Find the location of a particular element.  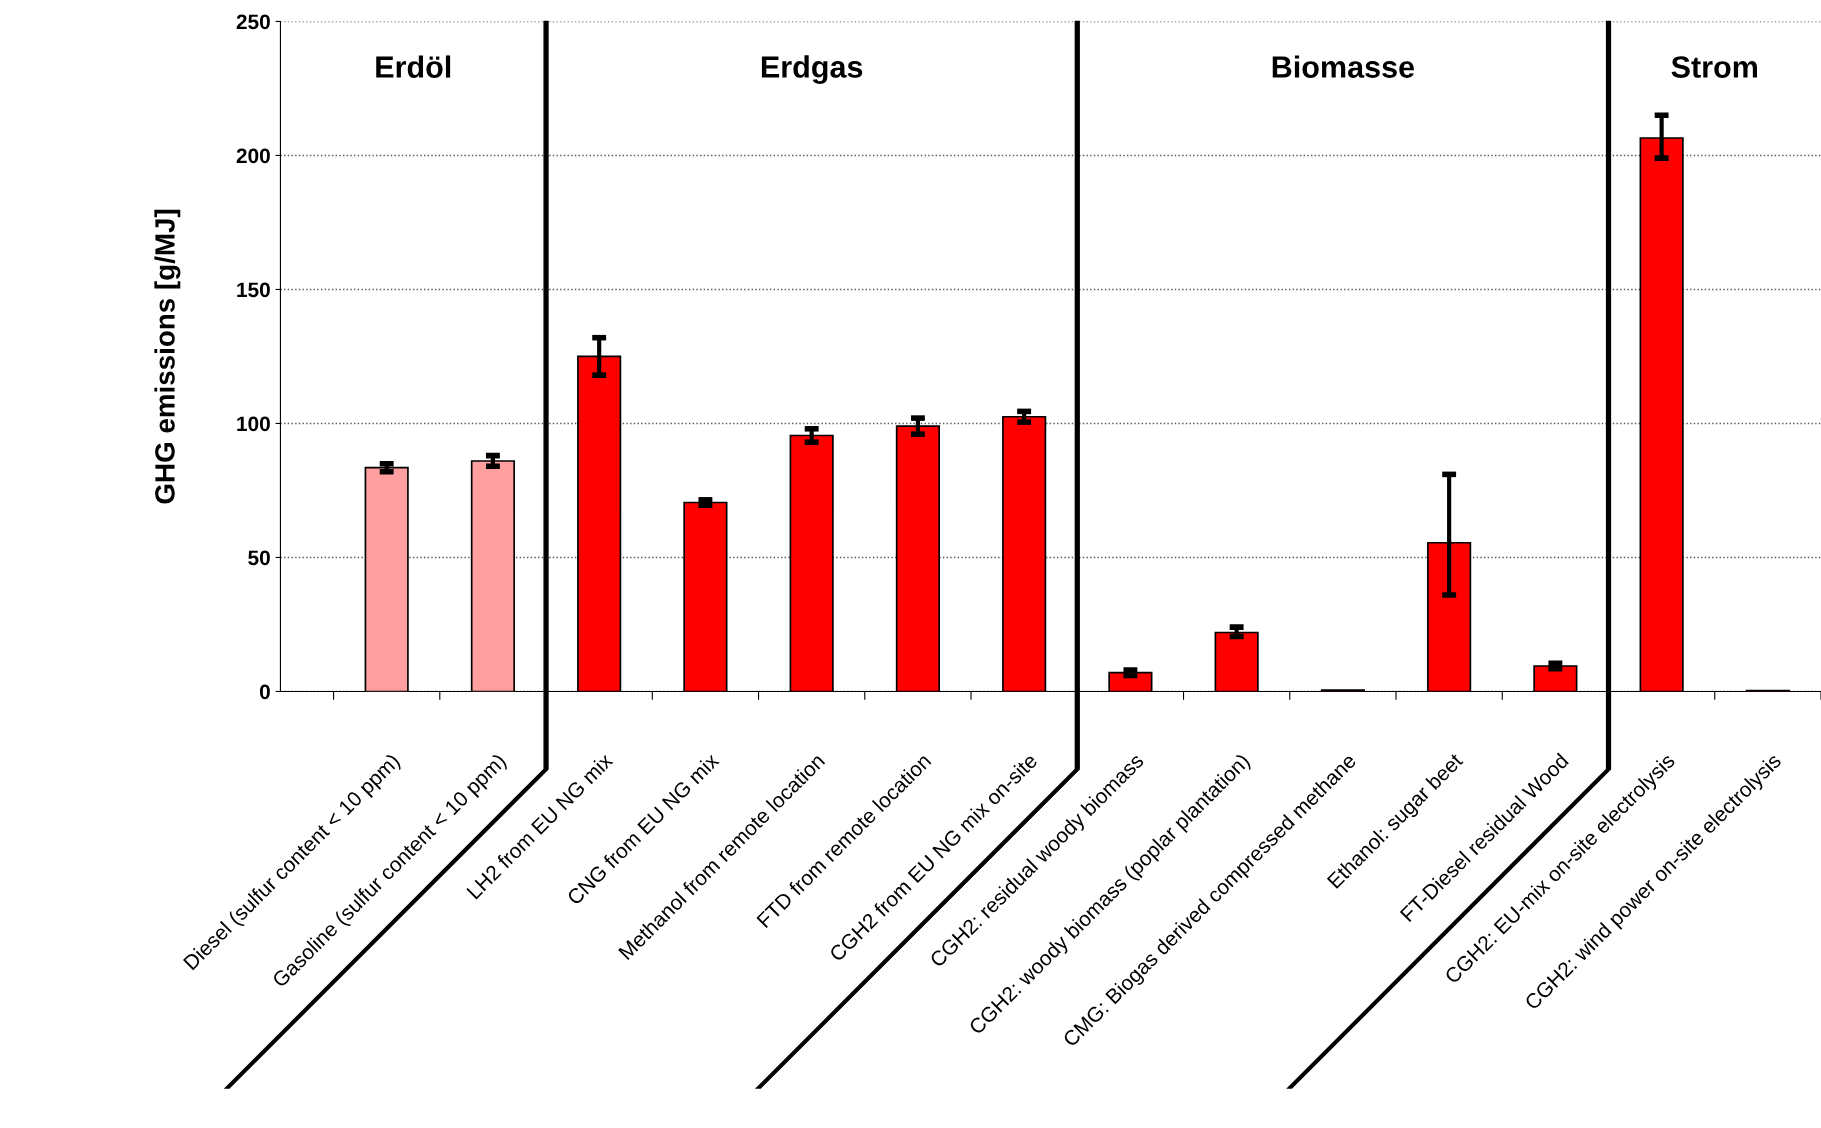

y-tick-label: 100 is located at coordinates (253, 424).